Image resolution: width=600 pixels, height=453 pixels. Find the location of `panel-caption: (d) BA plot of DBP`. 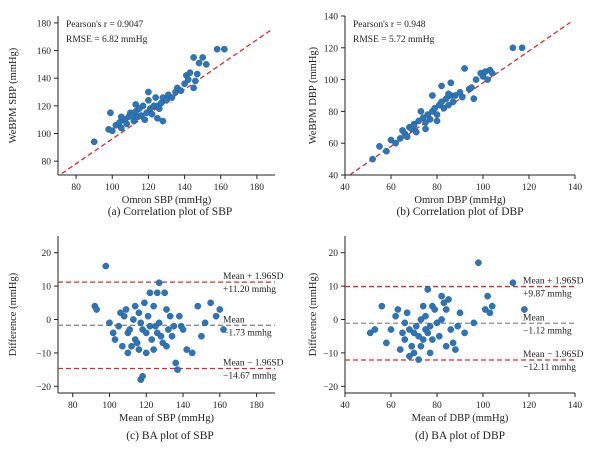

panel-caption: (d) BA plot of DBP is located at coordinates (460, 436).